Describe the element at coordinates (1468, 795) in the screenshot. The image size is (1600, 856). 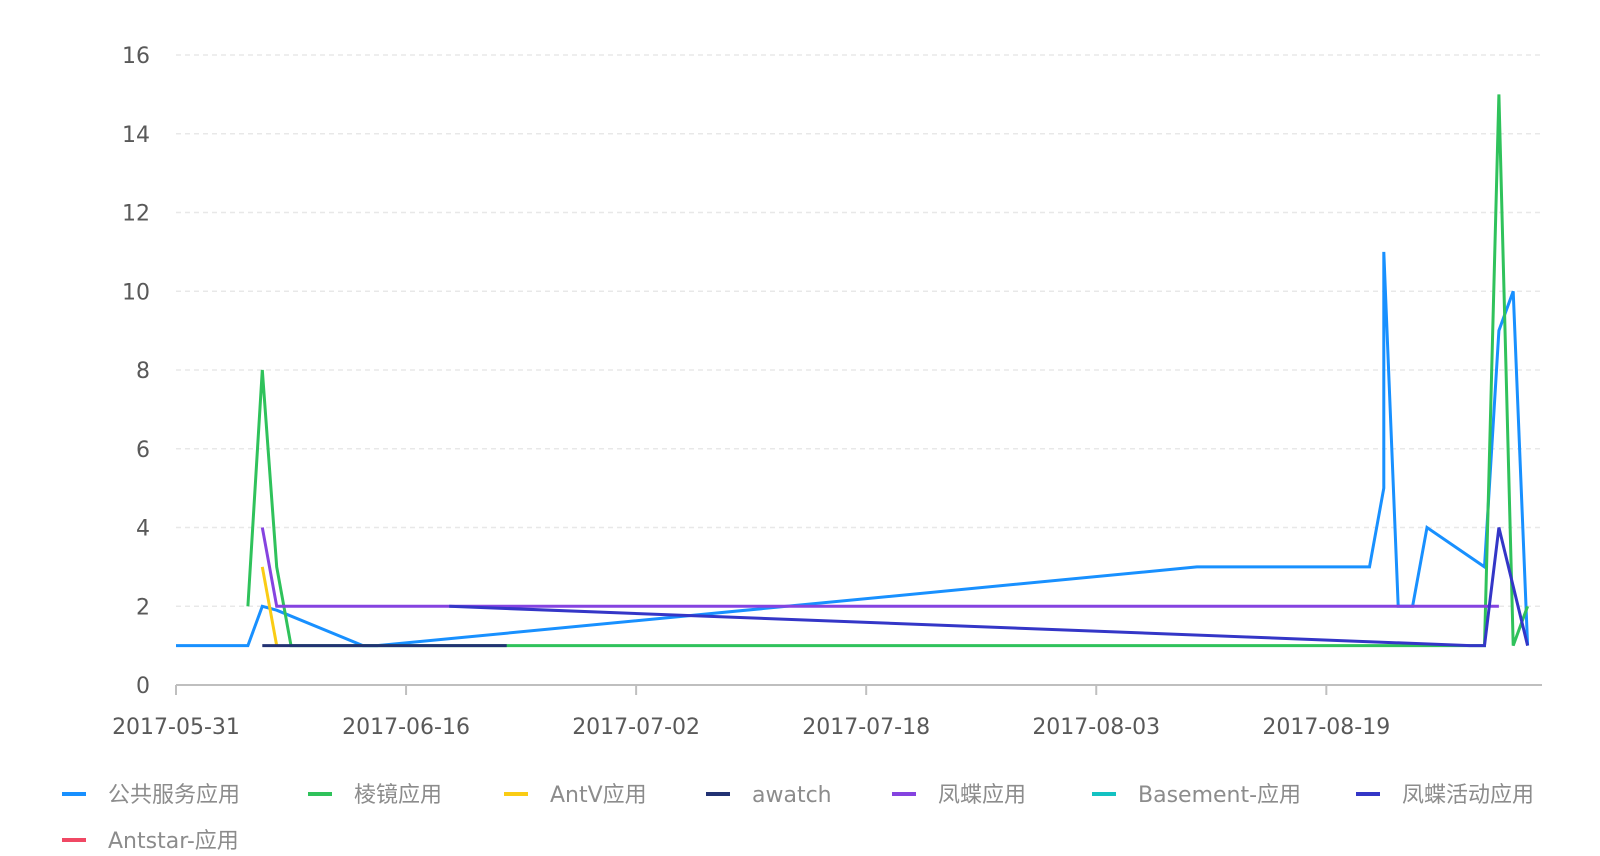
I see `legend-label: 凤蝶活动应用` at that location.